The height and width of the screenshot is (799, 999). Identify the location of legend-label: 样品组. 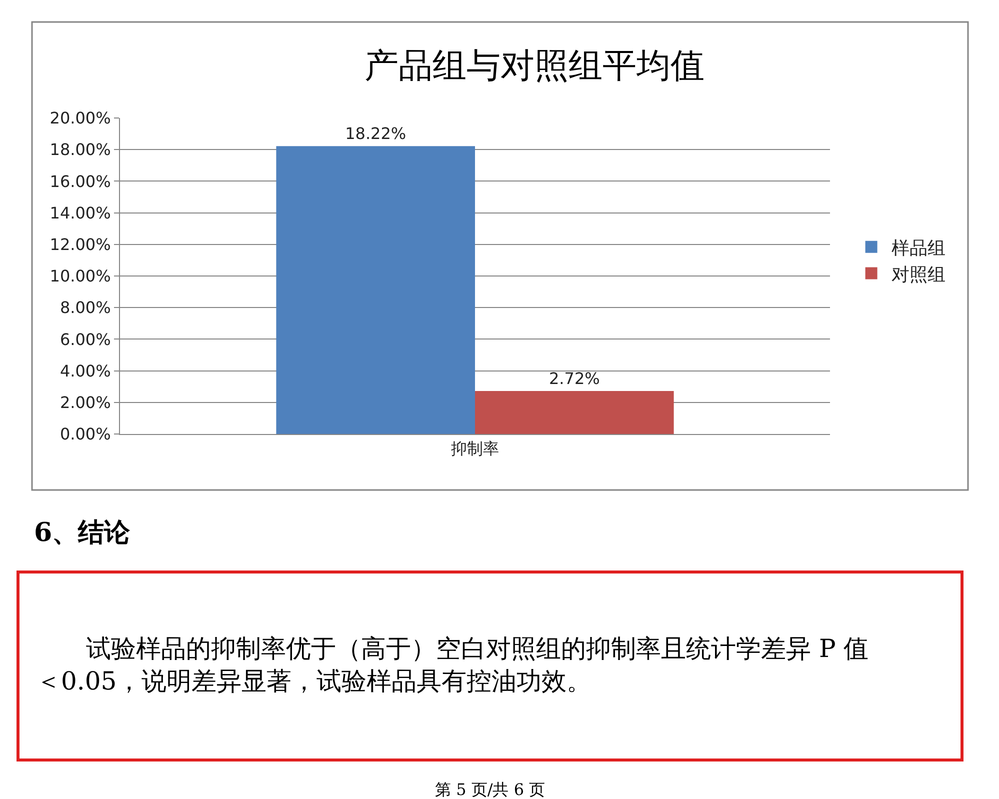
(918, 248).